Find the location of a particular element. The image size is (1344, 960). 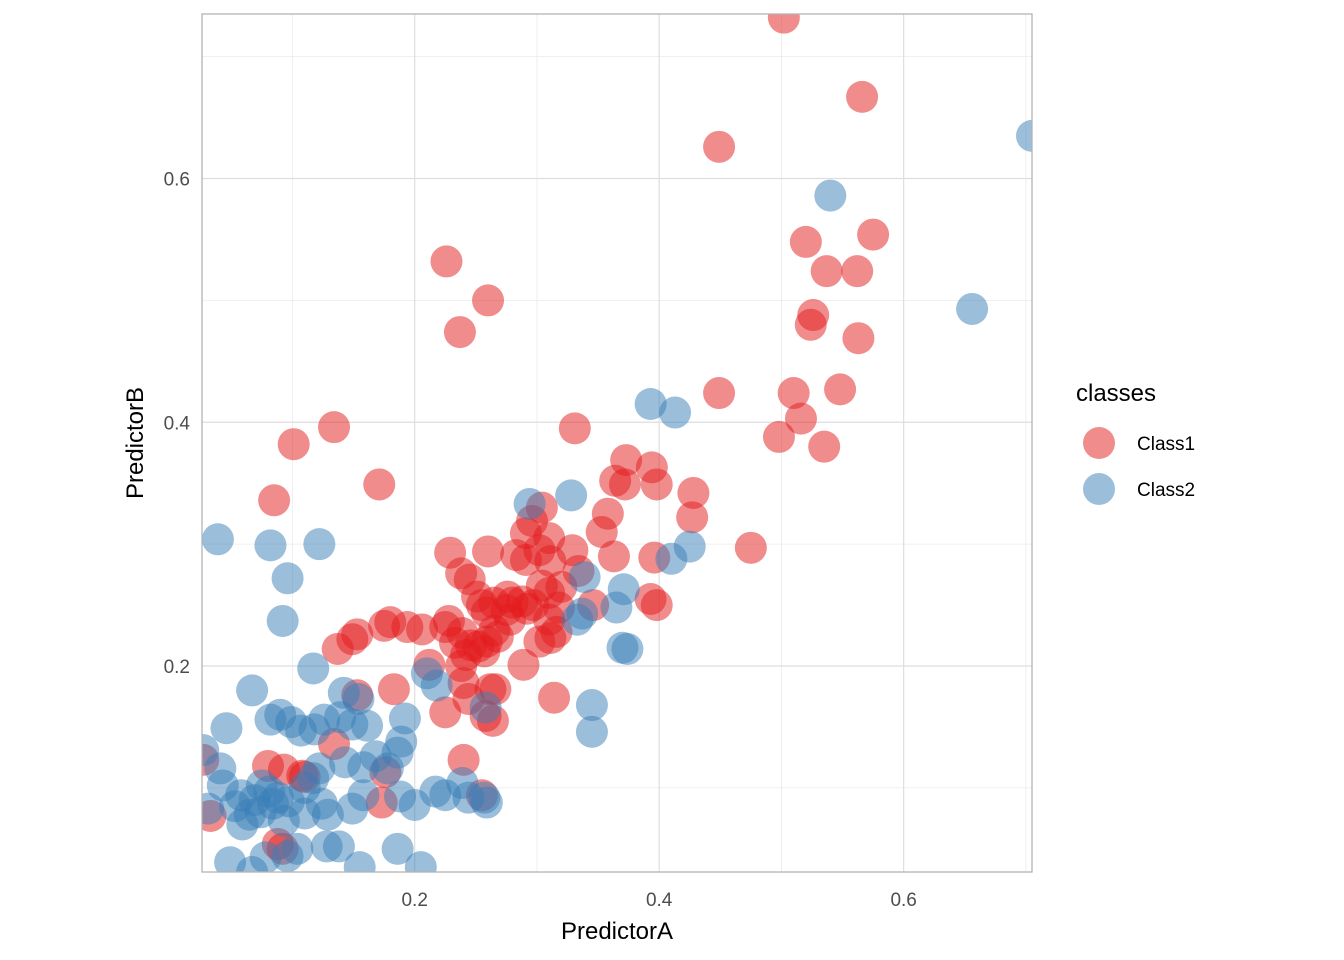

legend: classes Class1 Class2 is located at coordinates (1135, 442).